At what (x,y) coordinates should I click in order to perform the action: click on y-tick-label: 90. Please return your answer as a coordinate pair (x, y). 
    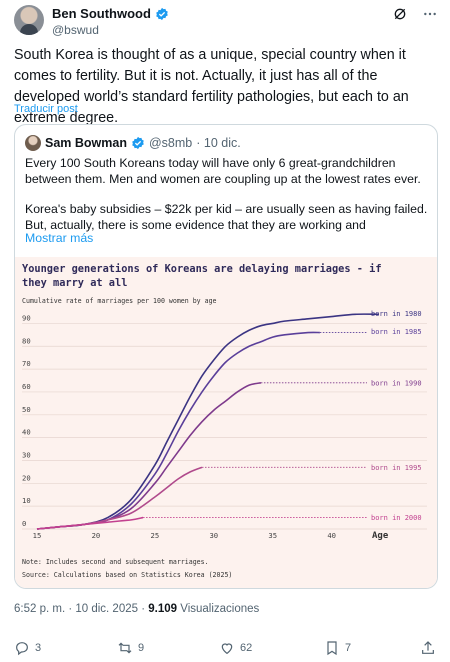
    Looking at the image, I should click on (26, 317).